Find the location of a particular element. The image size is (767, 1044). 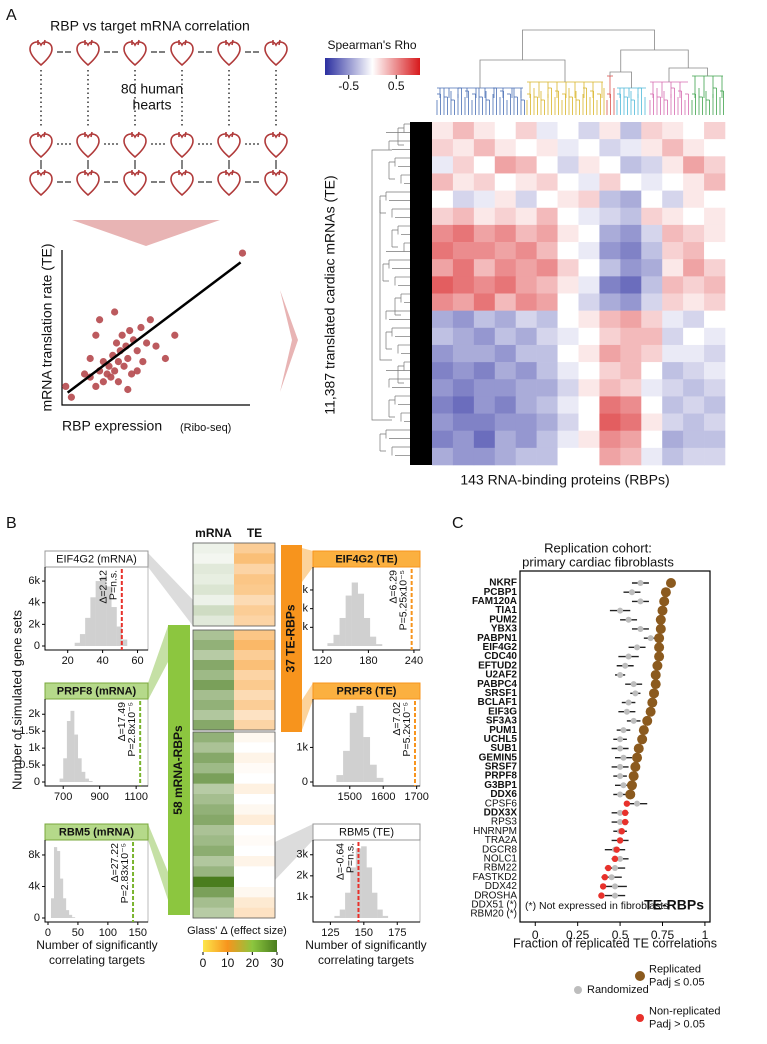

annotation: Δ=6.29 is located at coordinates (393, 587).